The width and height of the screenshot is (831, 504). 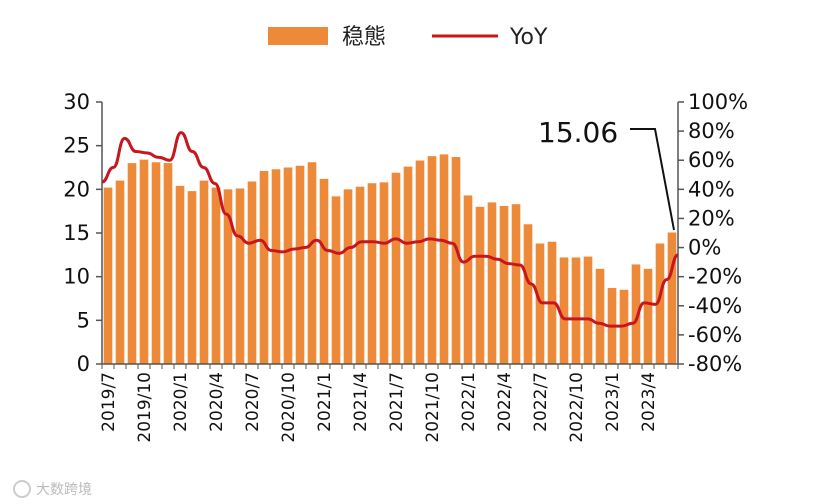 What do you see at coordinates (298, 36) in the screenshot?
I see `legend-bar-swatch` at bounding box center [298, 36].